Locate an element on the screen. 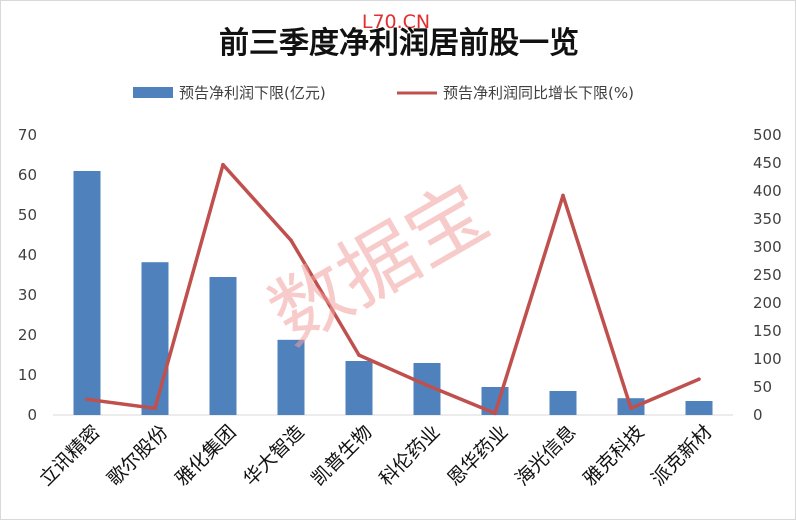 The image size is (796, 520). y-left-tick-label: 40 is located at coordinates (27, 255).